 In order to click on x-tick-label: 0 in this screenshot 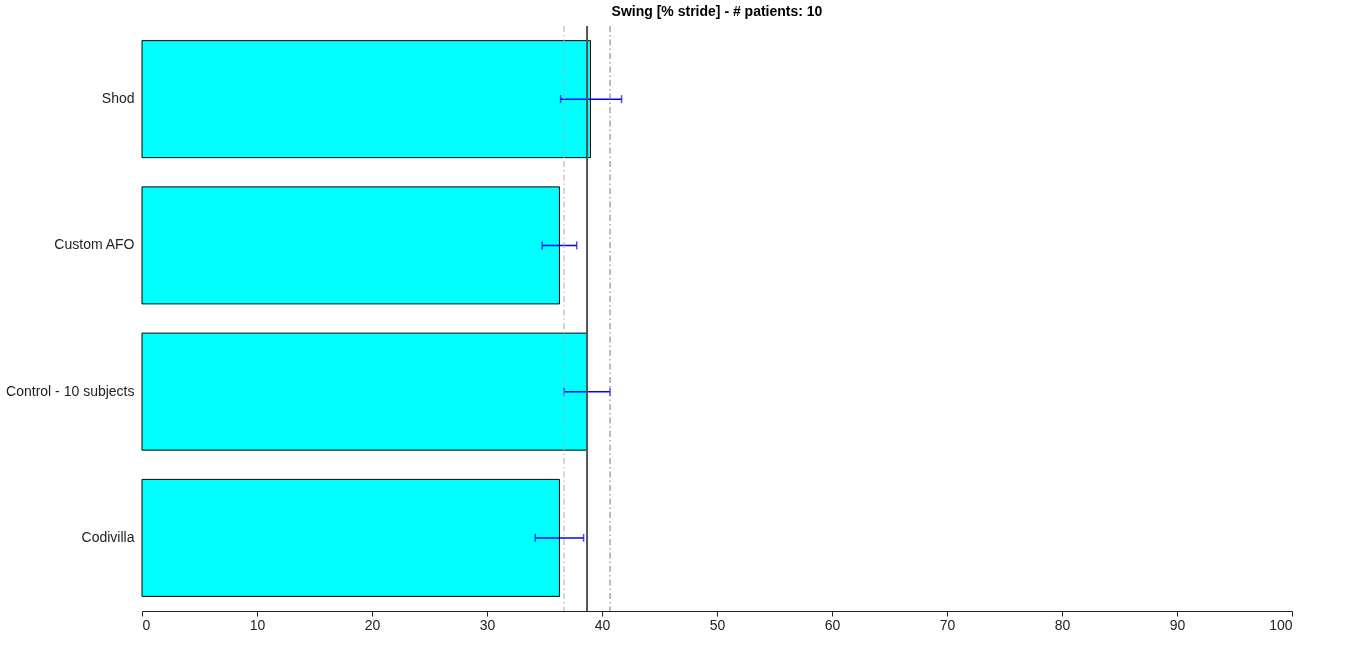, I will do `click(146, 624)`.